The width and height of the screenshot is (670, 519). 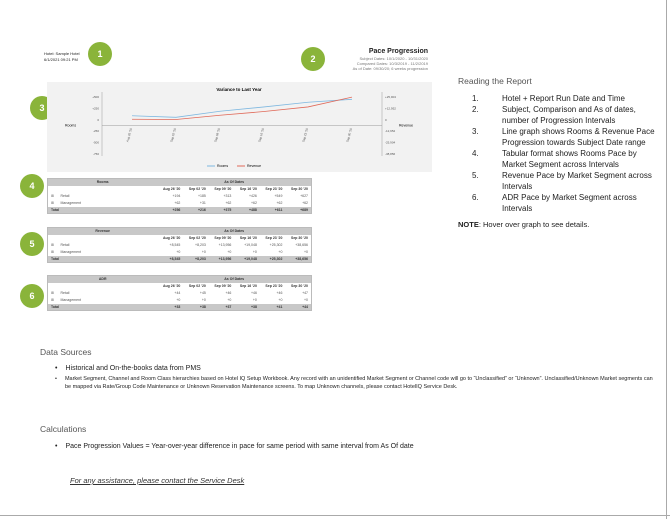 I want to click on table-row: ⊞ Retail +44 +45 +46 +46 +46 +47, so click(x=180, y=293).